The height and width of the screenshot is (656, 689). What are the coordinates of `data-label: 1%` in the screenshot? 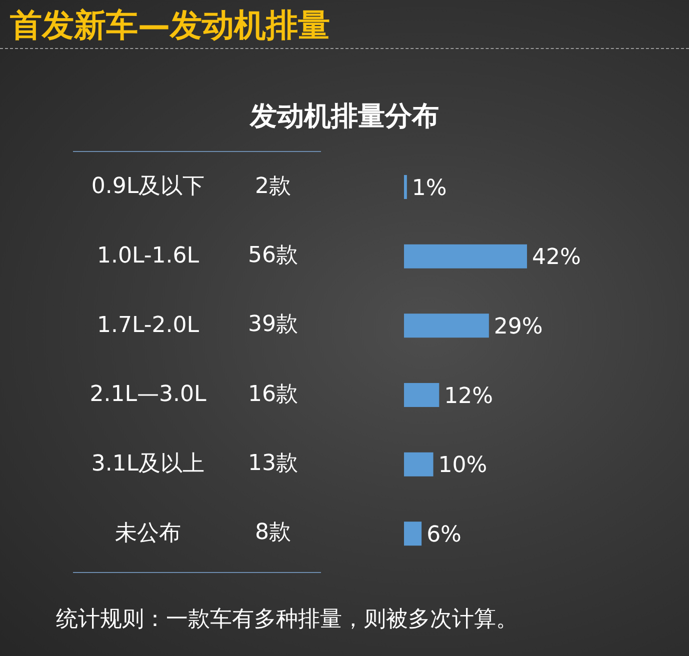 It's located at (429, 188).